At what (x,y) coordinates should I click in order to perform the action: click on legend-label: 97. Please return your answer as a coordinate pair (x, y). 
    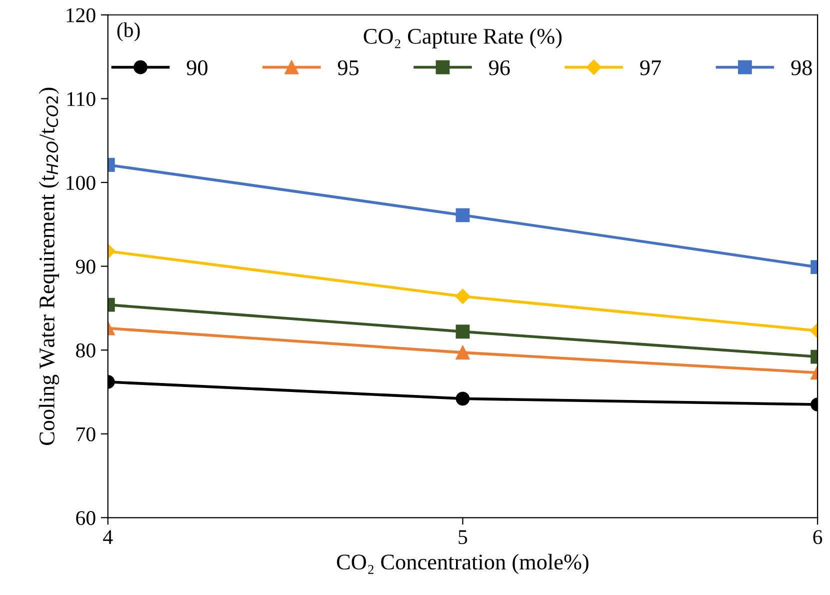
    Looking at the image, I should click on (650, 68).